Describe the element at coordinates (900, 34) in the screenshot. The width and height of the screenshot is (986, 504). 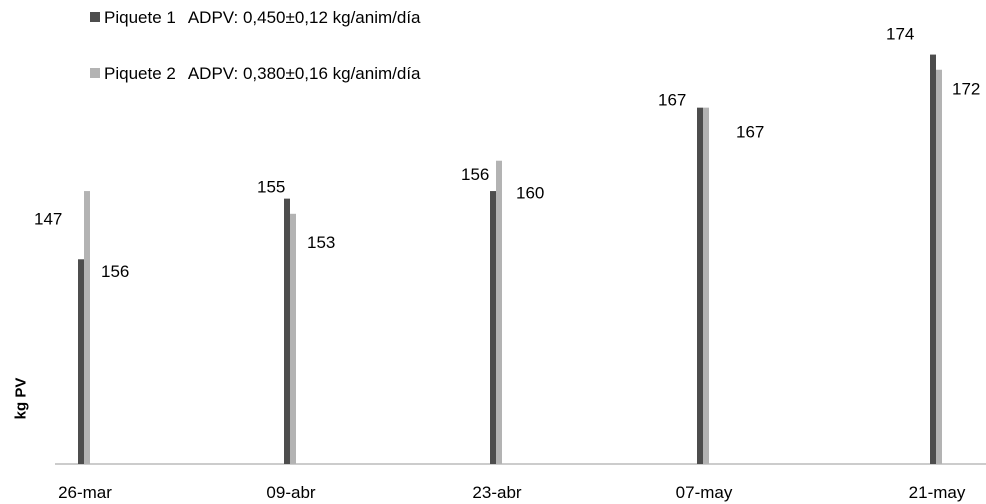
I see `data-label-piquete-1-21-may: 174` at that location.